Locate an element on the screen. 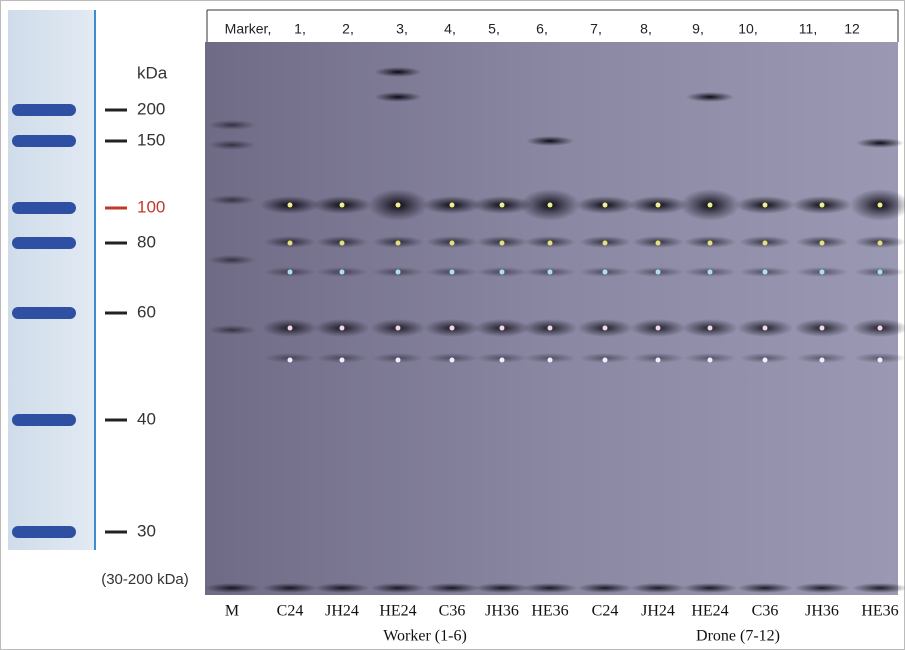 The width and height of the screenshot is (905, 650). range-label: (30-200 kDa) is located at coordinates (145, 579).